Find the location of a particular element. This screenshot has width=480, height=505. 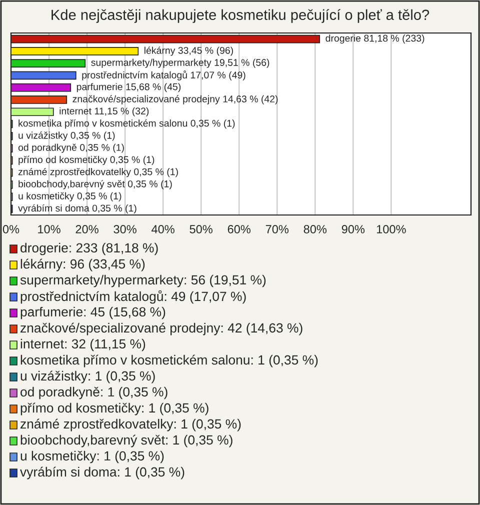

x-tick-label: 60% is located at coordinates (239, 229).